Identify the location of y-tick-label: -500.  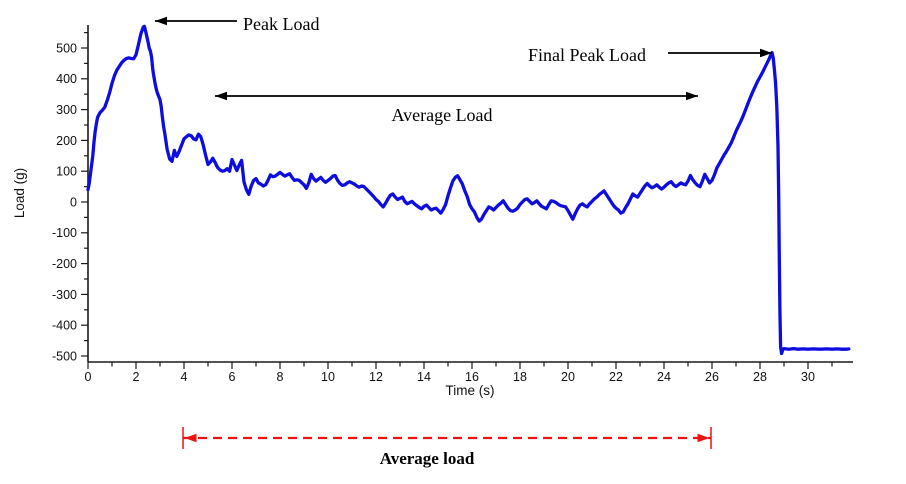
(64, 356).